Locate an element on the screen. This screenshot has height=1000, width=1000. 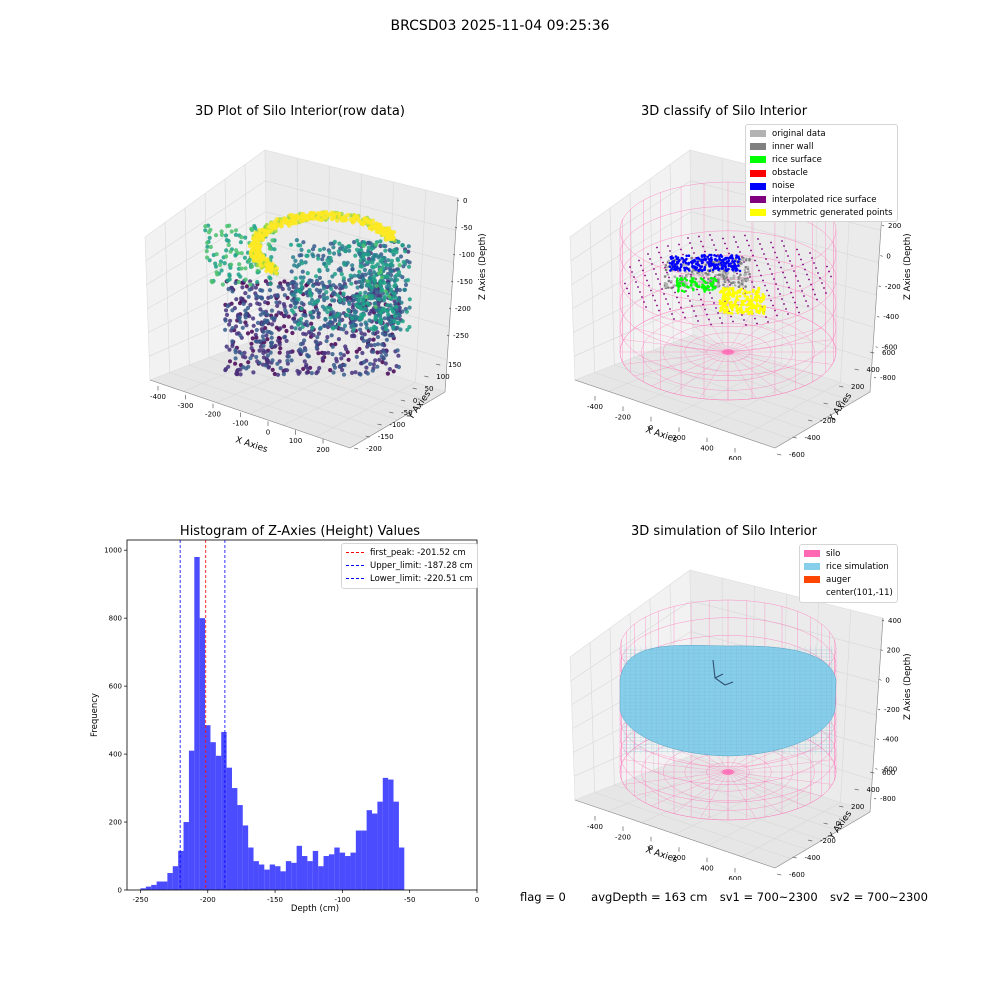
histogram-bar is located at coordinates (218, 822).